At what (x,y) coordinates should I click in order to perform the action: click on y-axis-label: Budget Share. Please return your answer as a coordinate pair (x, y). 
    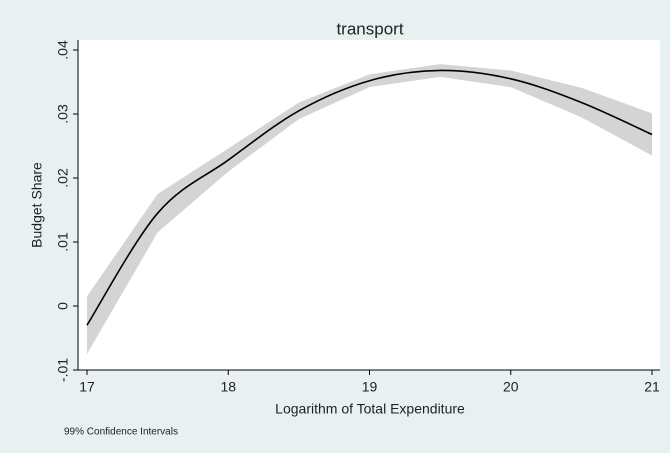
    Looking at the image, I should click on (37, 205).